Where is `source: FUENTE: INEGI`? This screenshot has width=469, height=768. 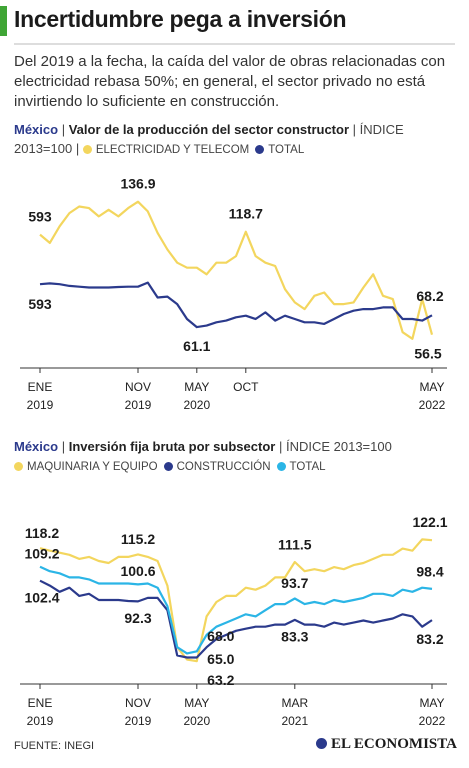 source: FUENTE: INEGI is located at coordinates (54, 746).